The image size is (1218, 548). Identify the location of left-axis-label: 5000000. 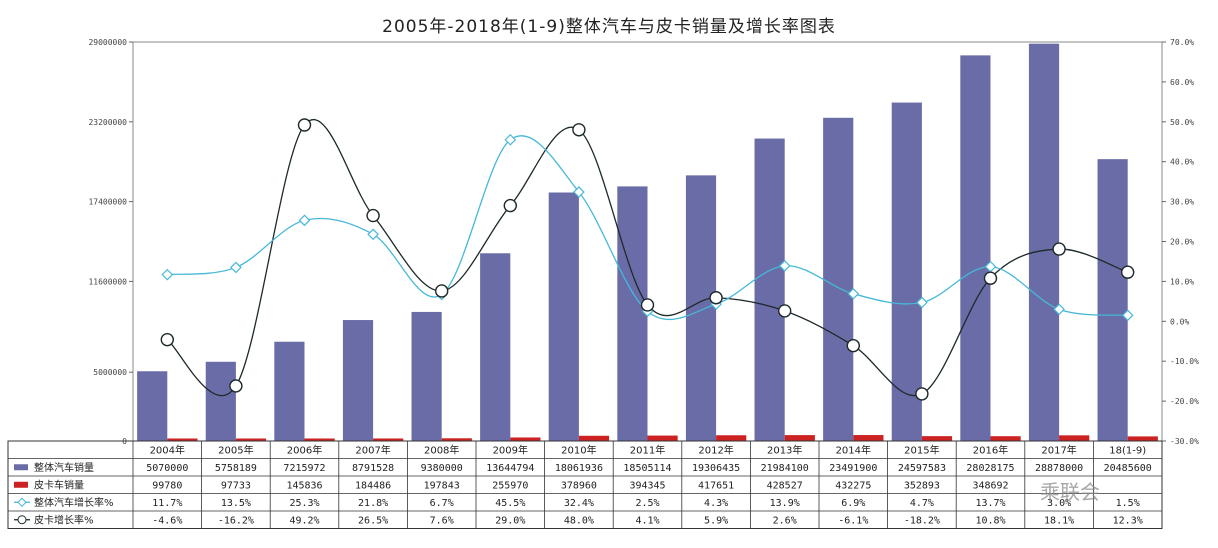
(110, 372).